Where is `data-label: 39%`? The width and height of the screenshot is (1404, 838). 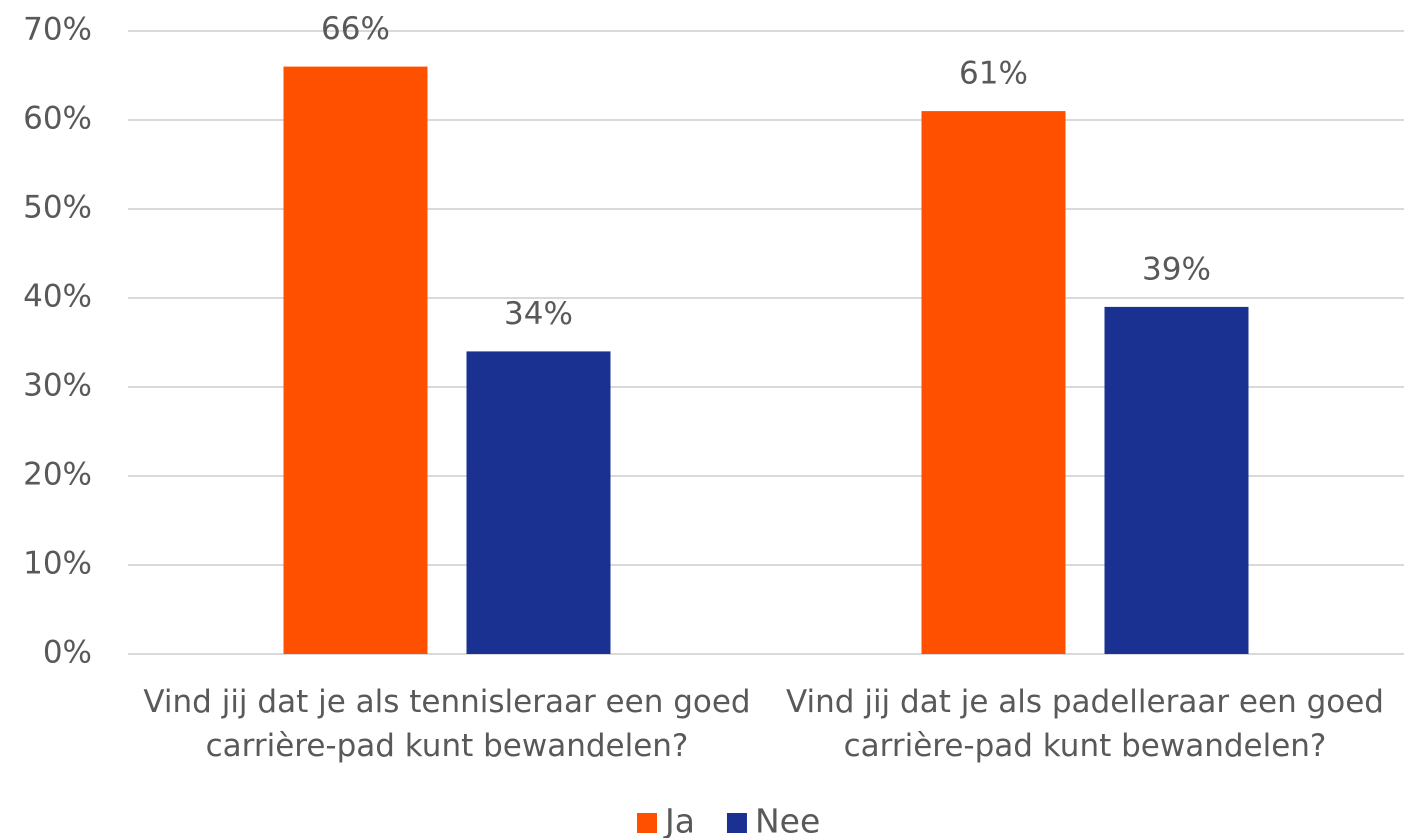 data-label: 39% is located at coordinates (1176, 269).